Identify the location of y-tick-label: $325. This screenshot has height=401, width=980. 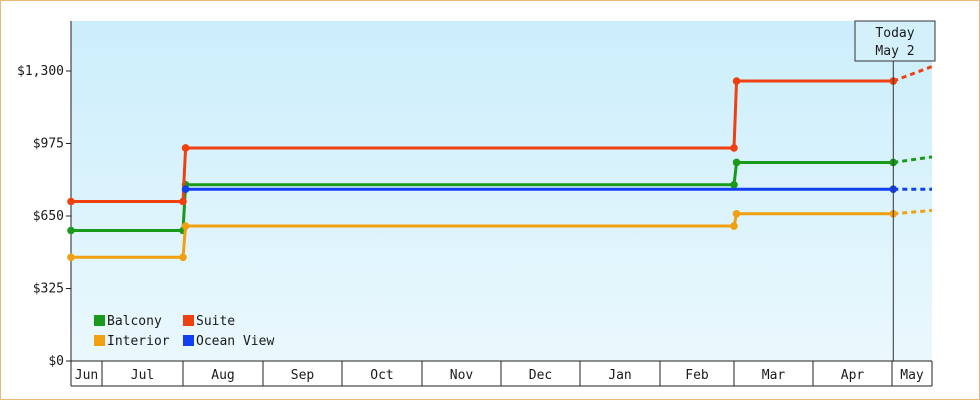
(48, 289).